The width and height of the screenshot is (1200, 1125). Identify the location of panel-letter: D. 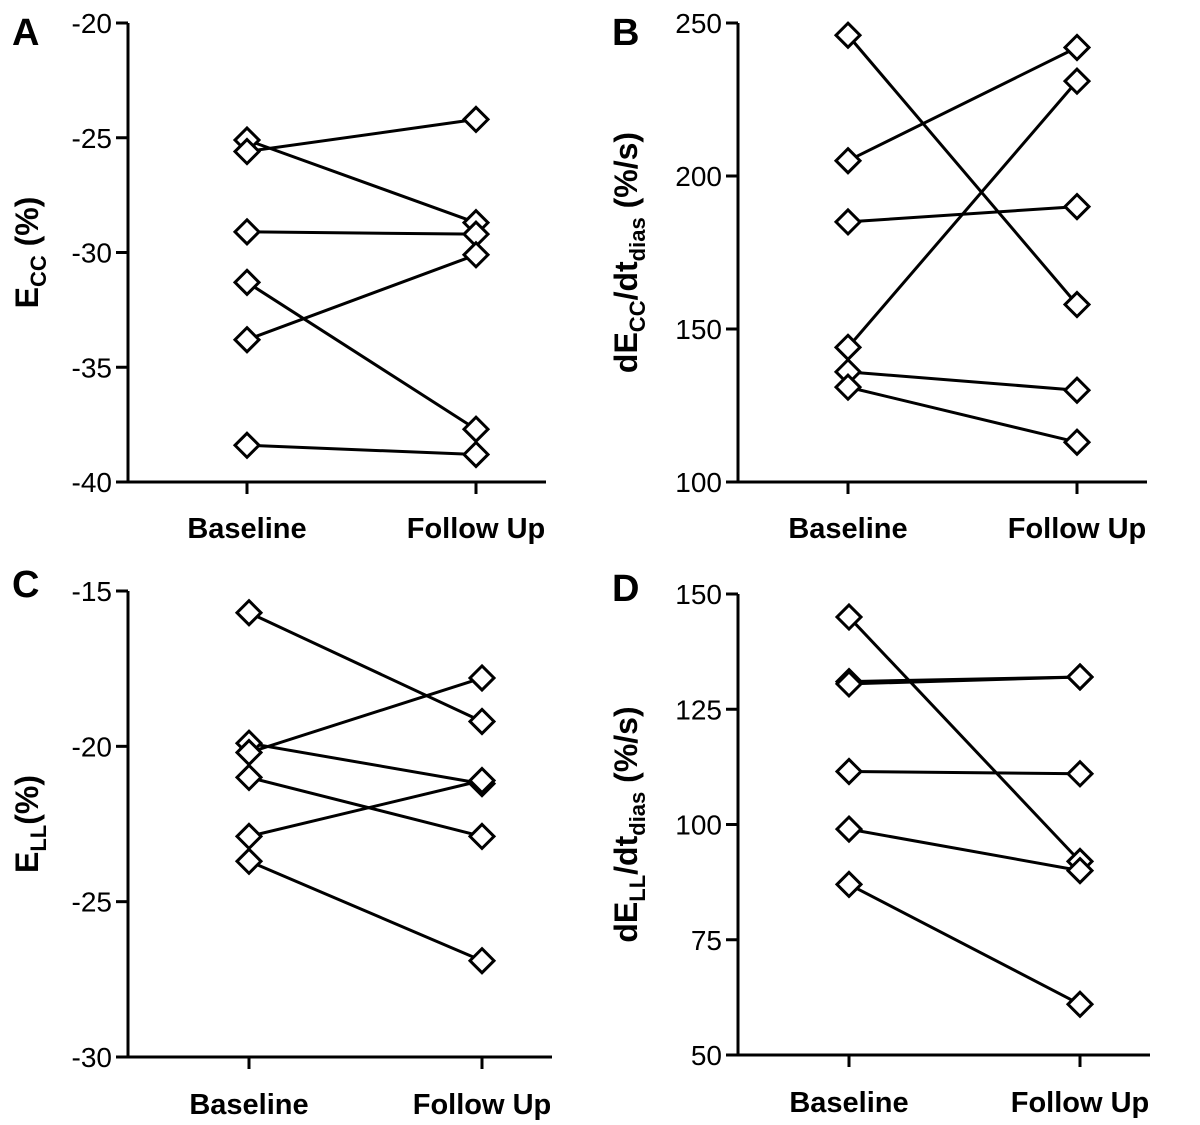
(625, 589).